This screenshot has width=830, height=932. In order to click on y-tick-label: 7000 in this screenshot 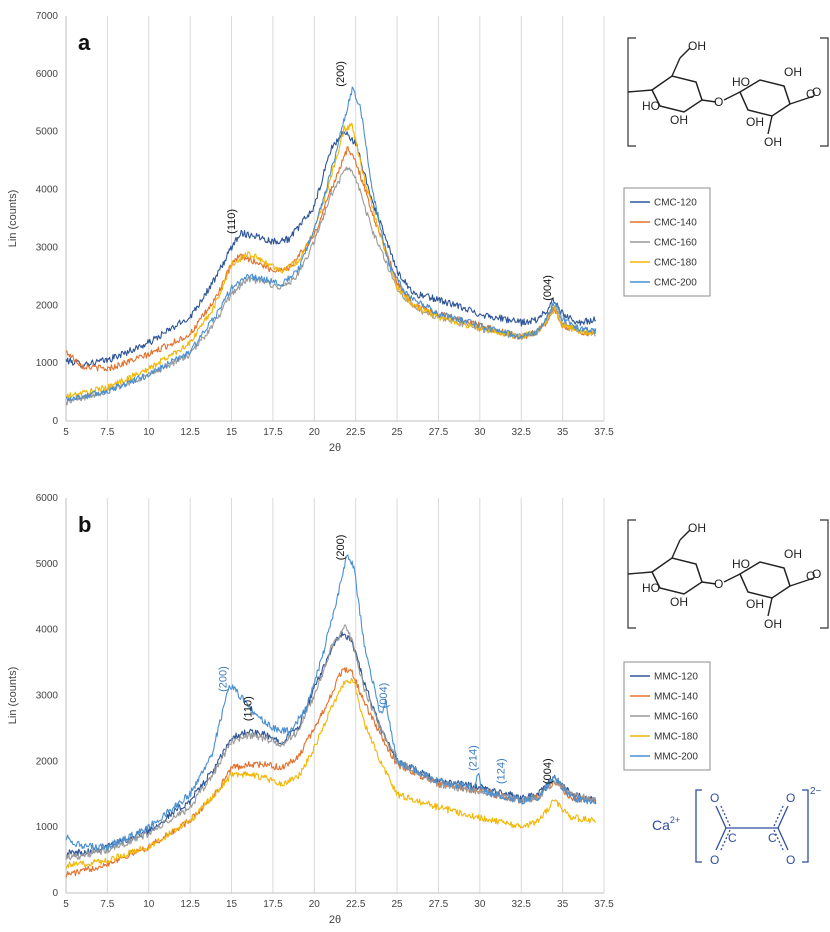, I will do `click(47, 16)`.